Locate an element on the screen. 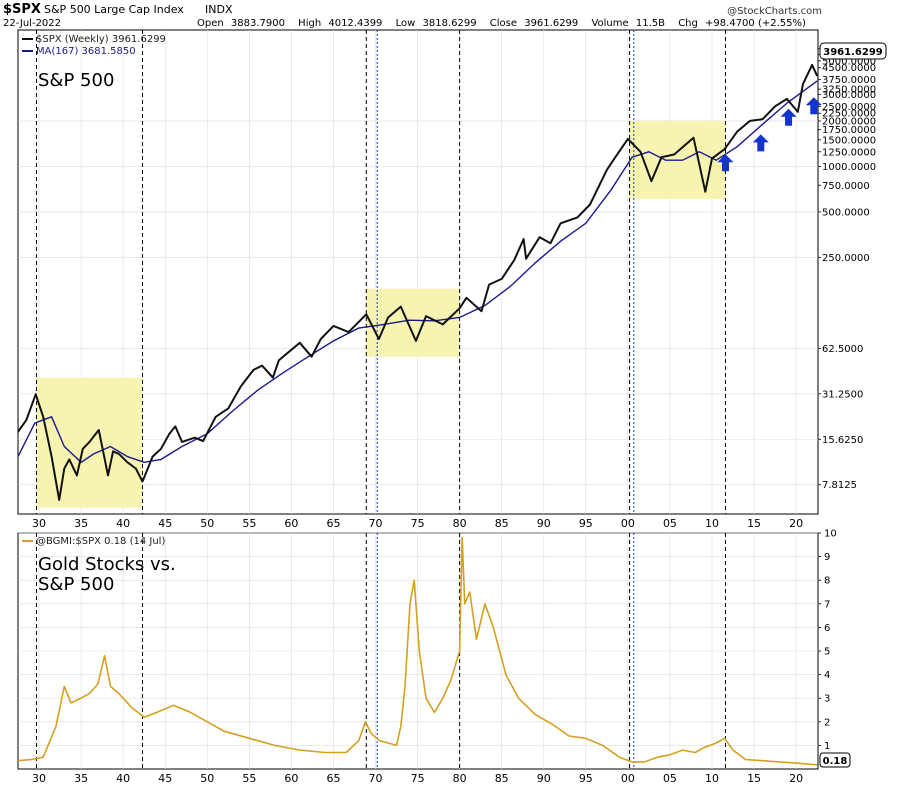 The width and height of the screenshot is (900, 788). volume-label: Volume is located at coordinates (609, 23).